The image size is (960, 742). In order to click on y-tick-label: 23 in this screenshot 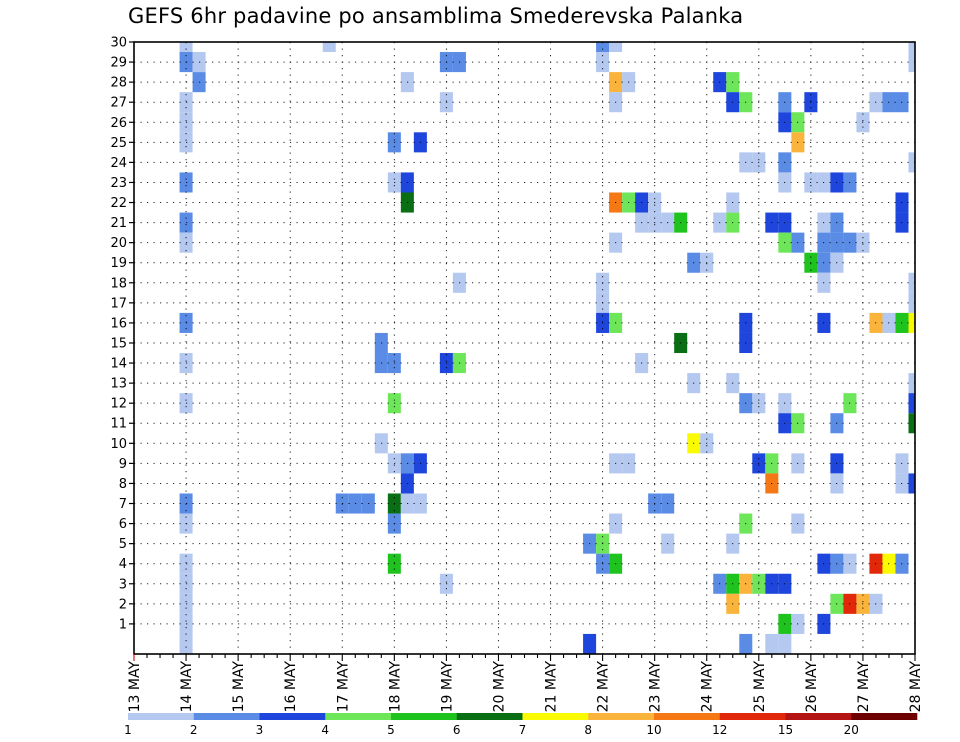, I will do `click(118, 183)`.